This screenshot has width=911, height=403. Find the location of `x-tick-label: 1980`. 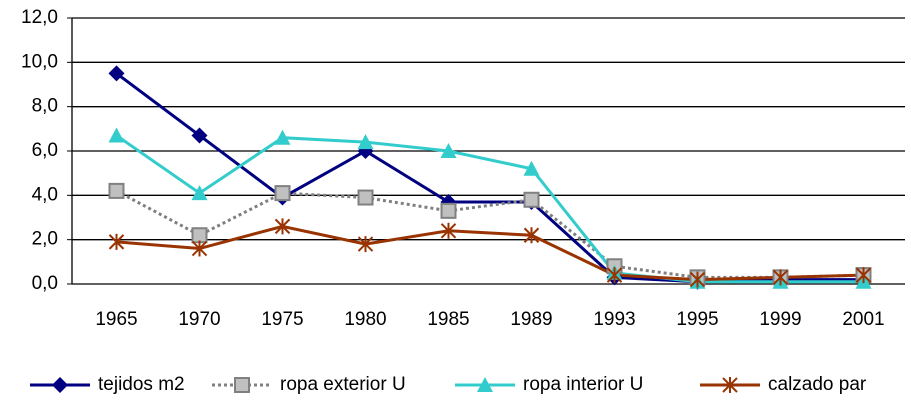

x-tick-label: 1980 is located at coordinates (365, 319).